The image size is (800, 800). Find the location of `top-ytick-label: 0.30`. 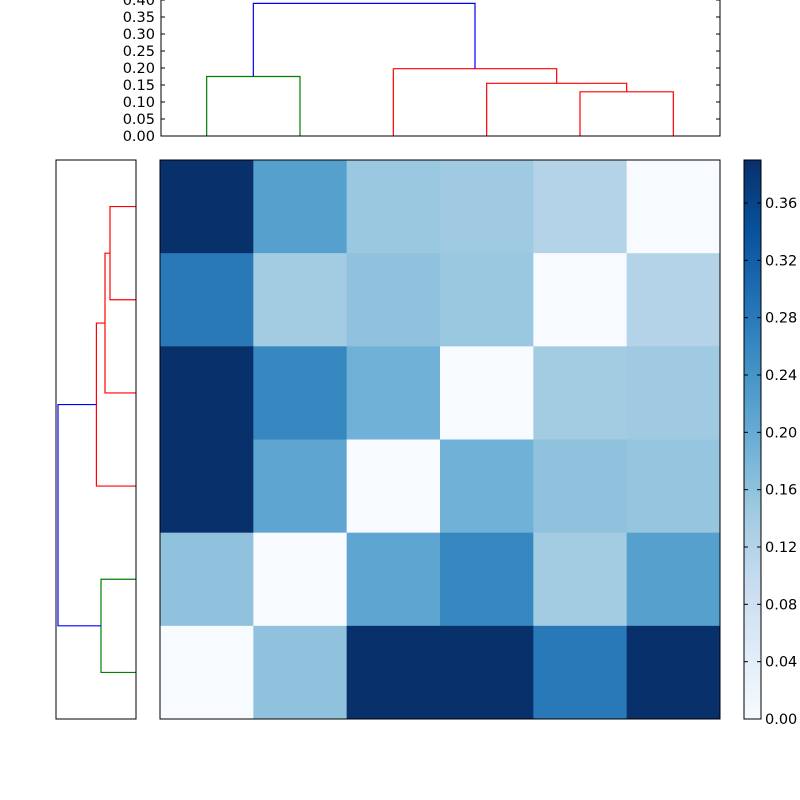

top-ytick-label: 0.30 is located at coordinates (139, 35).